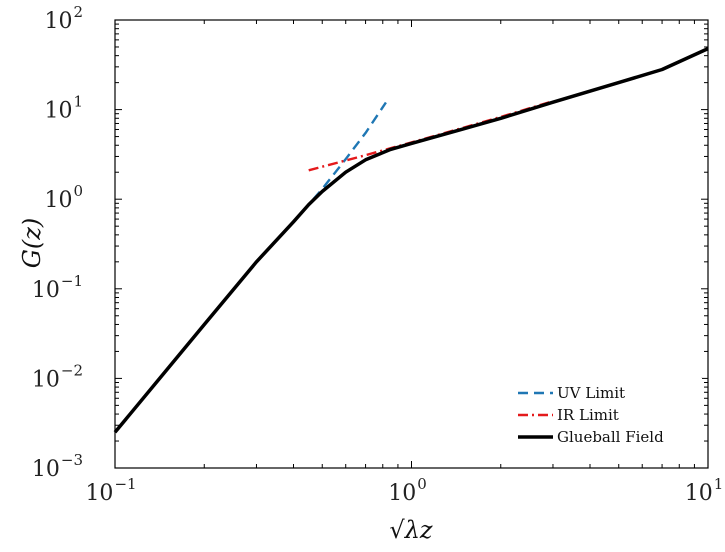 This screenshot has height=552, width=725. I want to click on legend-box, so click(607, 419).